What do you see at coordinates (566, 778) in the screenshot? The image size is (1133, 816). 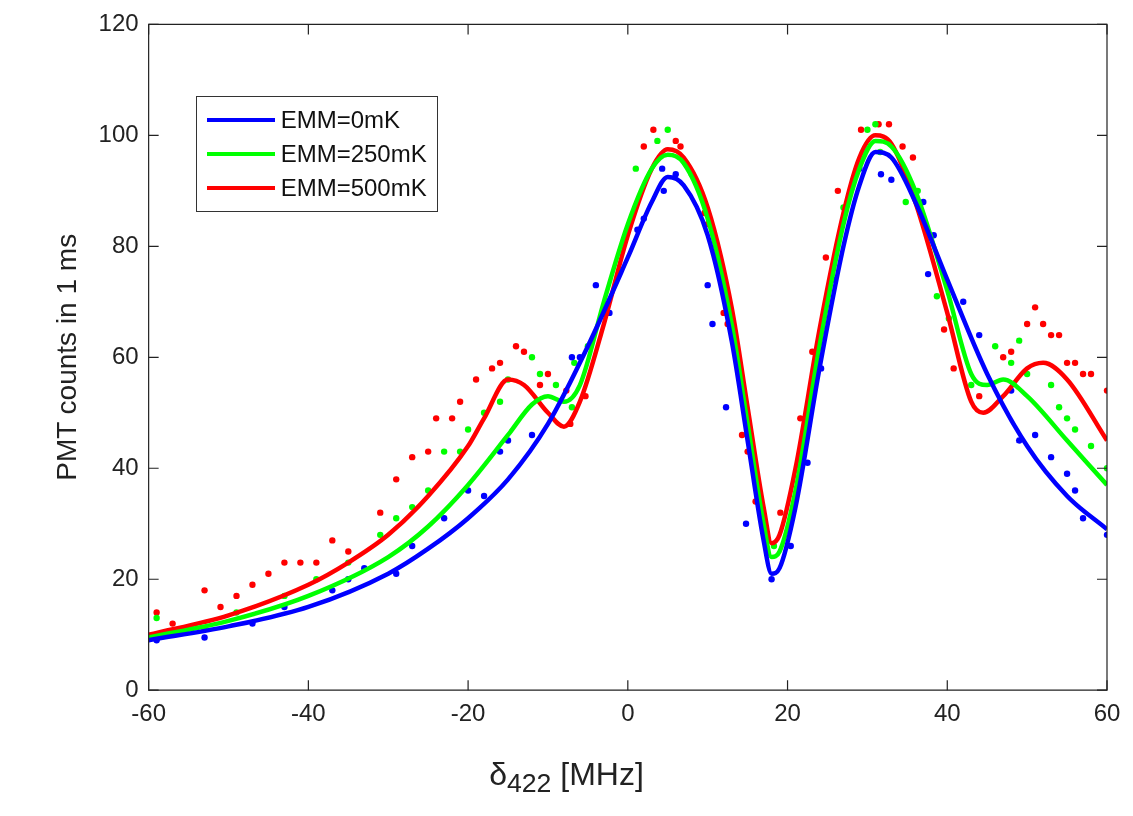 I see `x-axis-title: δ$_{422}$ [MHz]` at bounding box center [566, 778].